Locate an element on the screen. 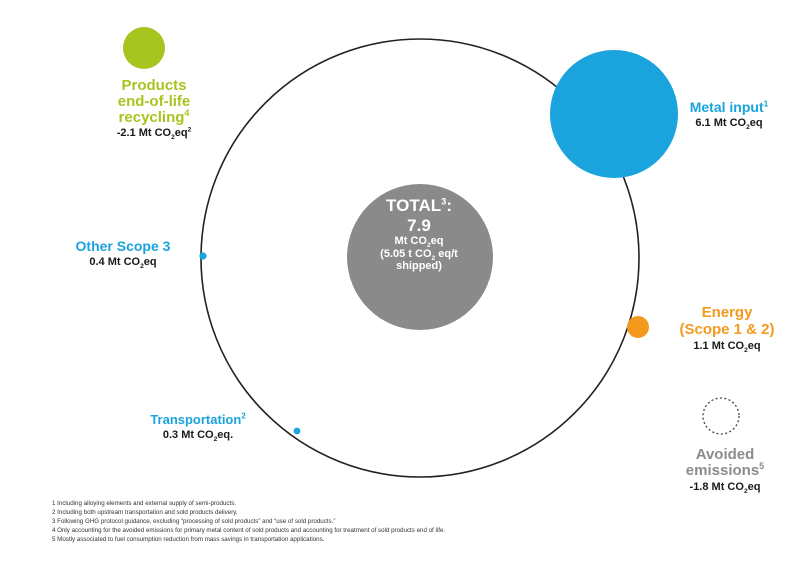  energy-name: Energy (Scope 1 & 2) is located at coordinates (726, 321).